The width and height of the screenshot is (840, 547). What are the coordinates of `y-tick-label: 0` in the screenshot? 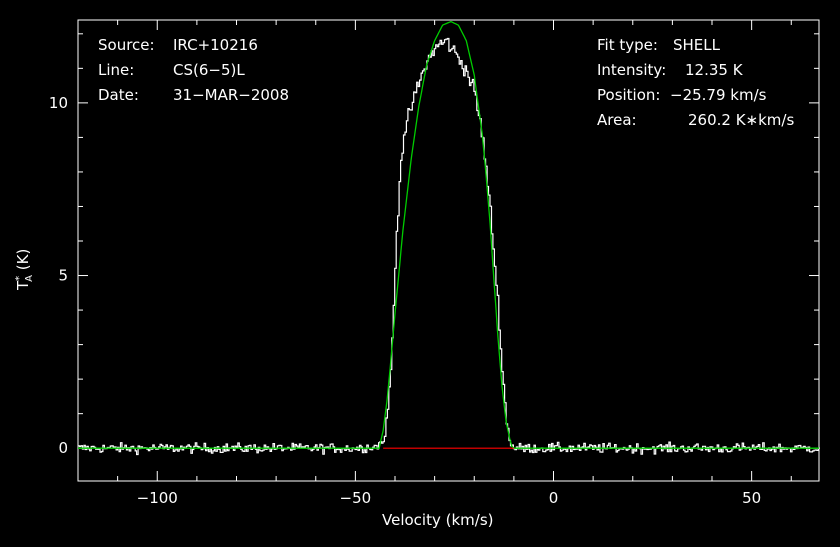 It's located at (63, 448).